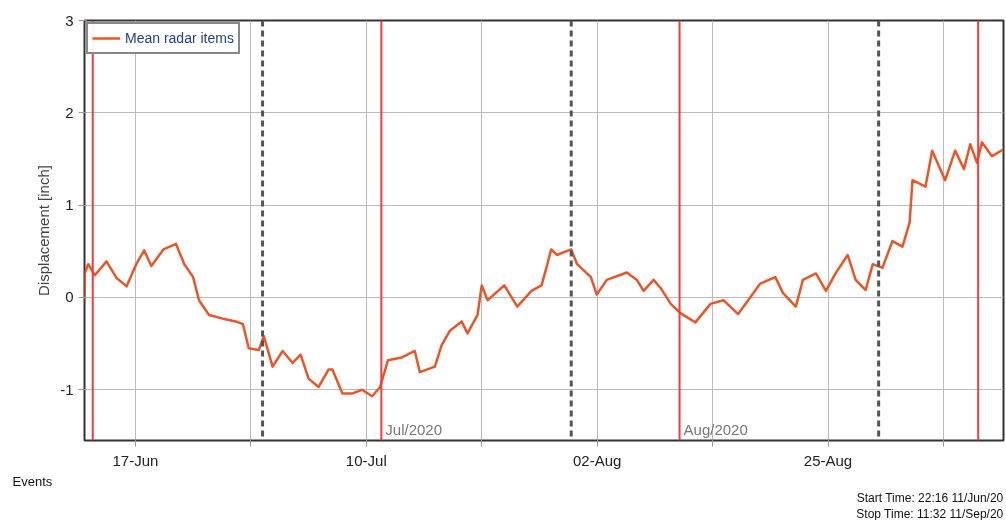 The width and height of the screenshot is (1006, 520). I want to click on x-tick-label: 02-Aug, so click(597, 460).